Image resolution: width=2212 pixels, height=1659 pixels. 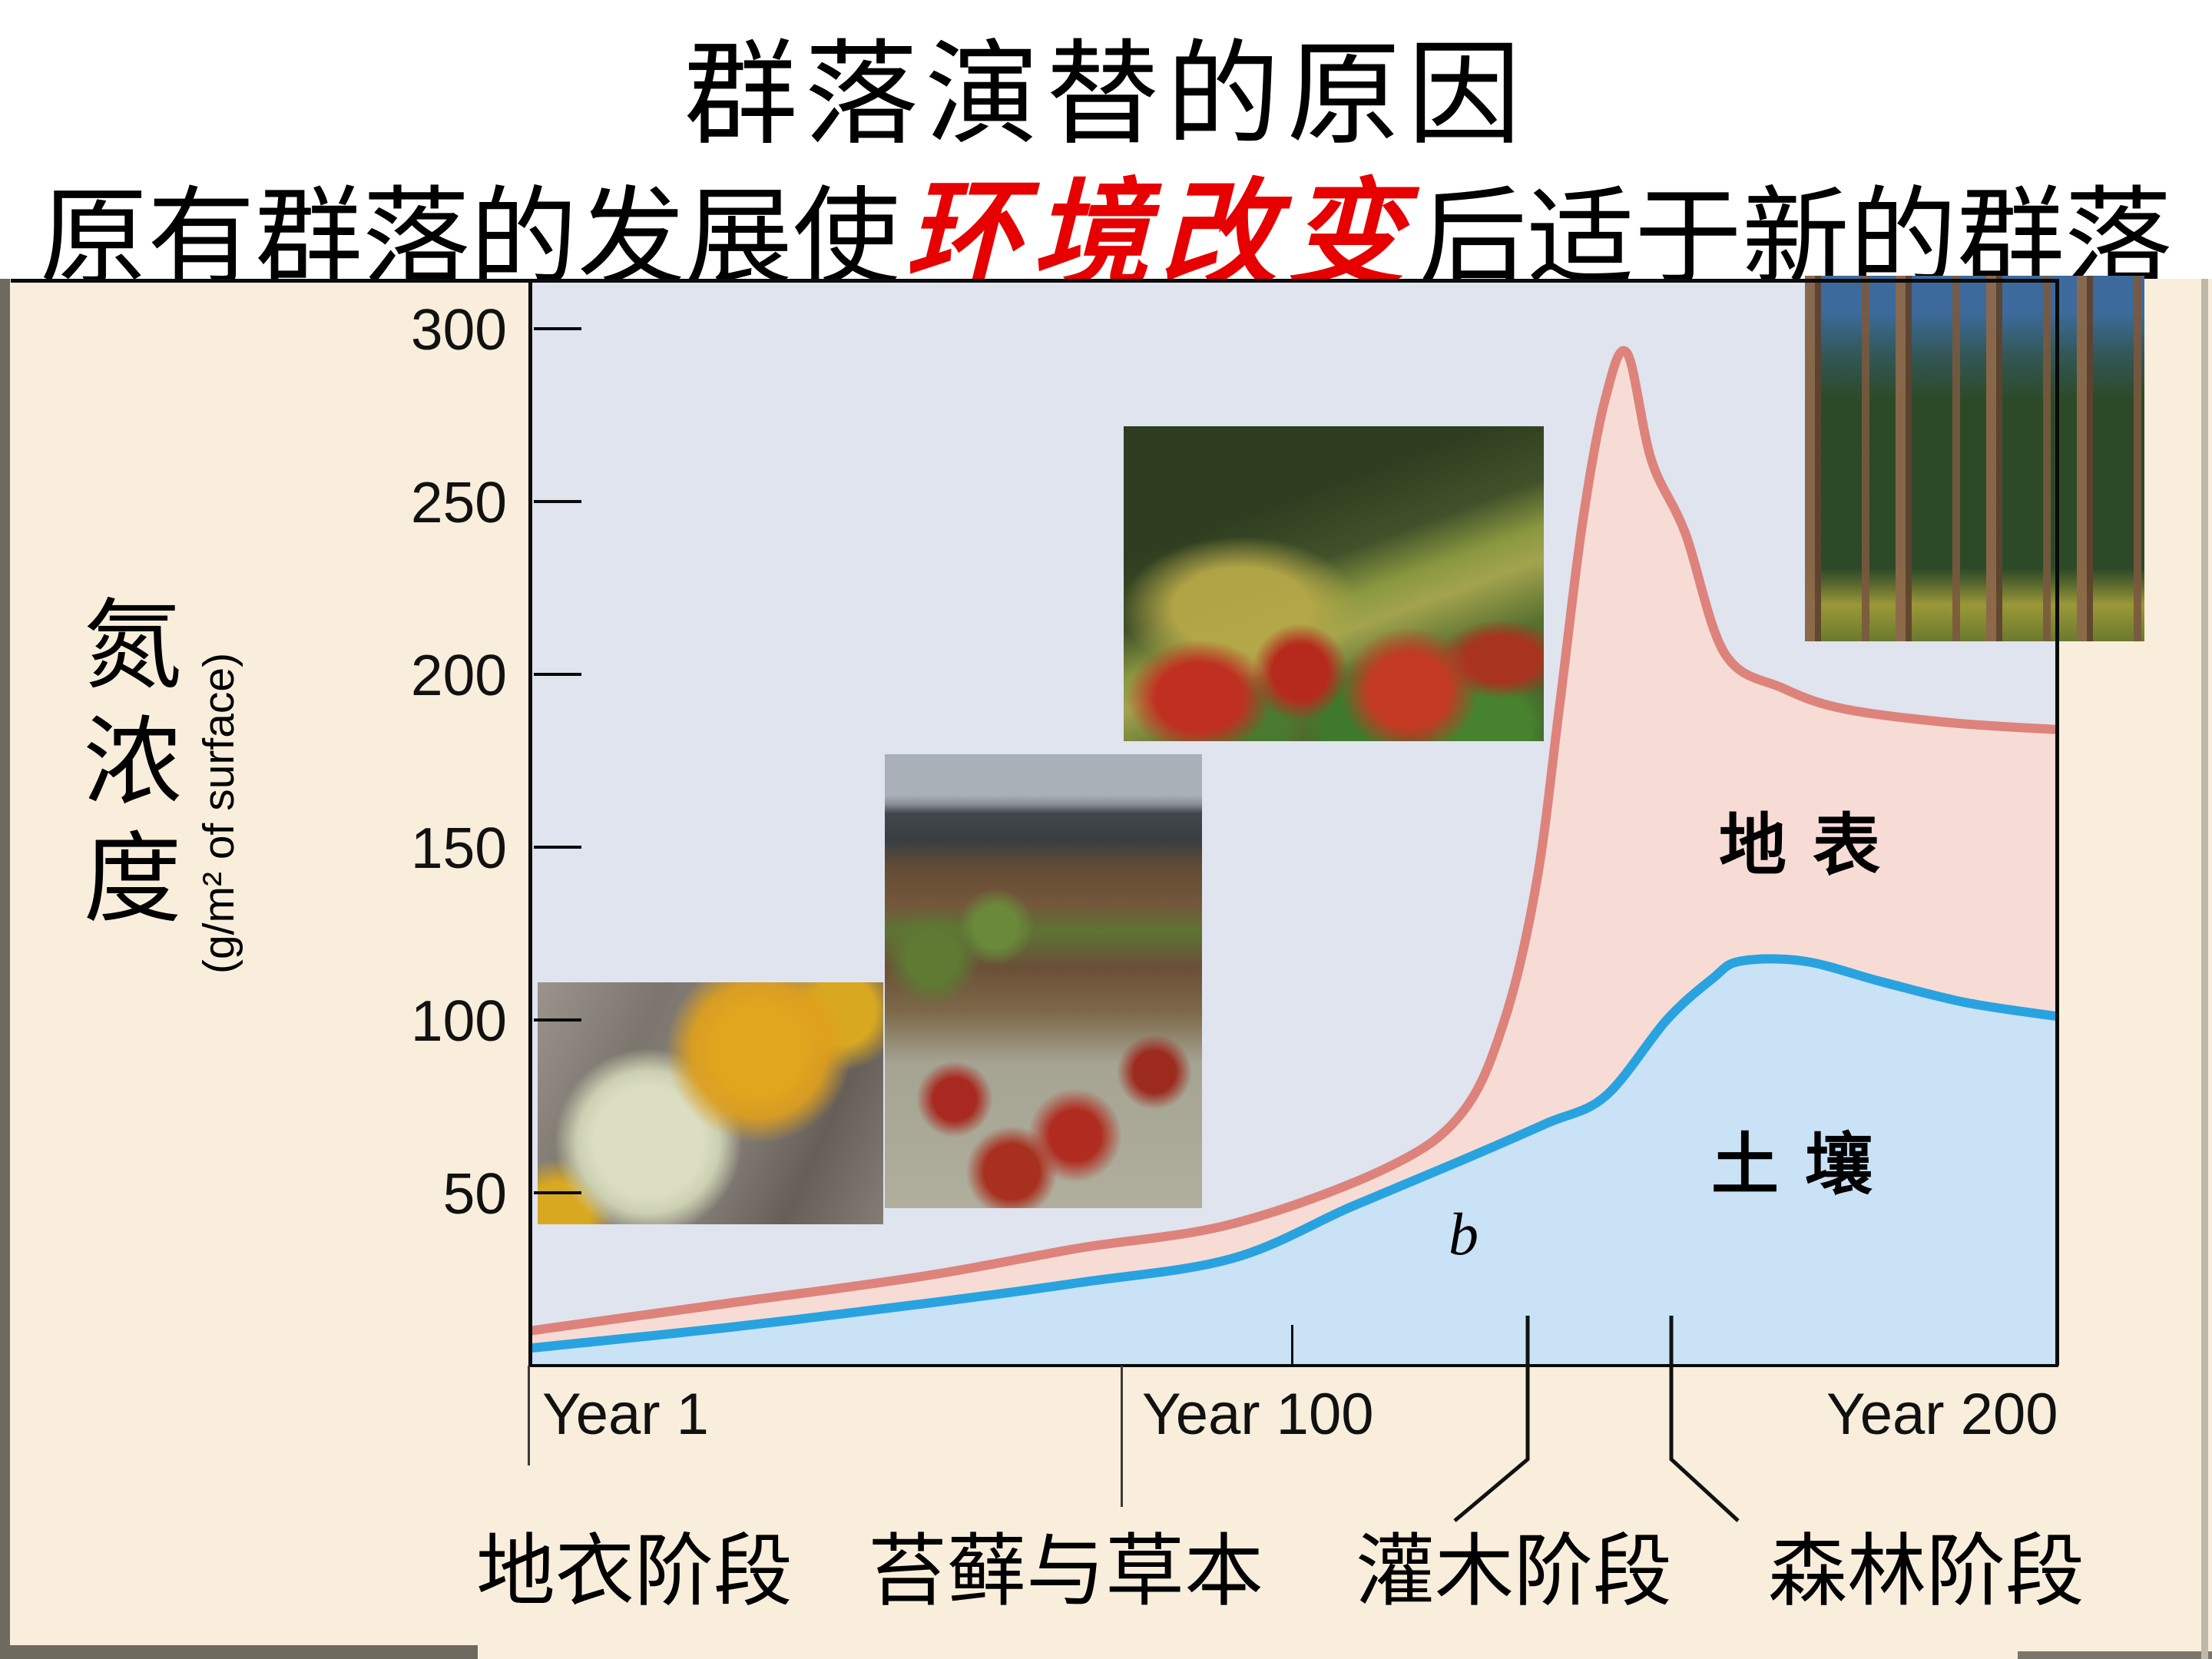 I want to click on y-tick-label: 300, so click(x=458, y=329).